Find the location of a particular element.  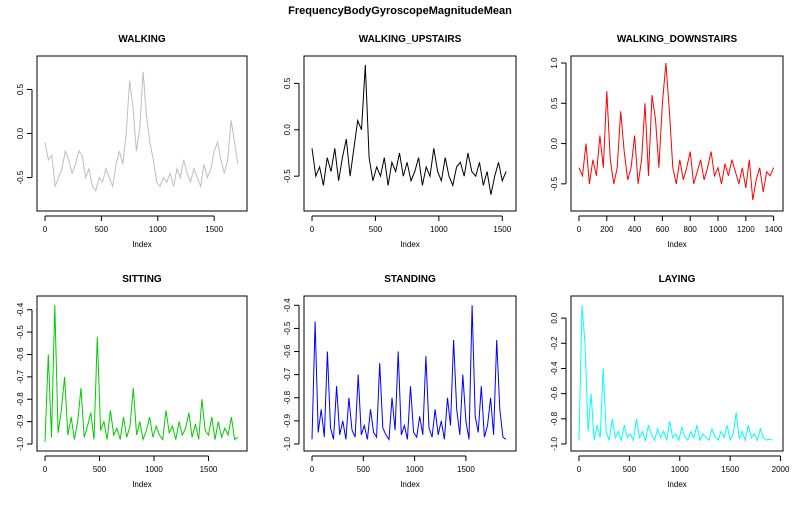

figure-title: FrequencyBodyGyroscopeMagnitudeMean is located at coordinates (400, 11).